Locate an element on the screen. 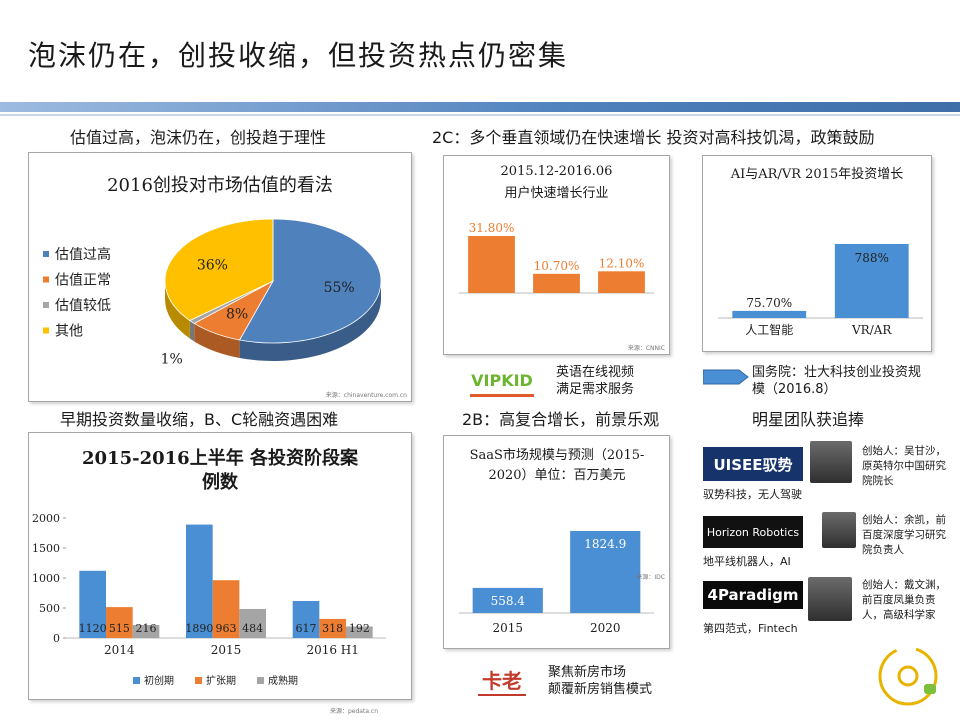  chart-panel: AI与AR/VR 2015年投资增长 75.70% 788% 人工智能 VR/AR is located at coordinates (817, 253).